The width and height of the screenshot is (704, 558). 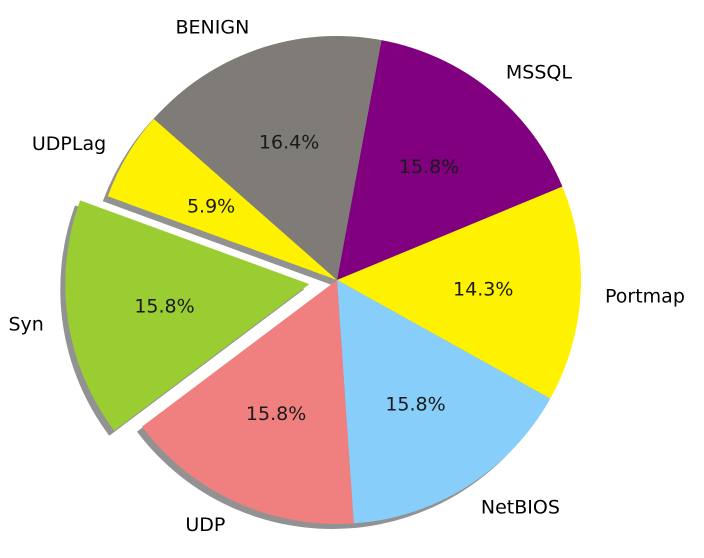 I want to click on slice-portmap, so click(x=459, y=292).